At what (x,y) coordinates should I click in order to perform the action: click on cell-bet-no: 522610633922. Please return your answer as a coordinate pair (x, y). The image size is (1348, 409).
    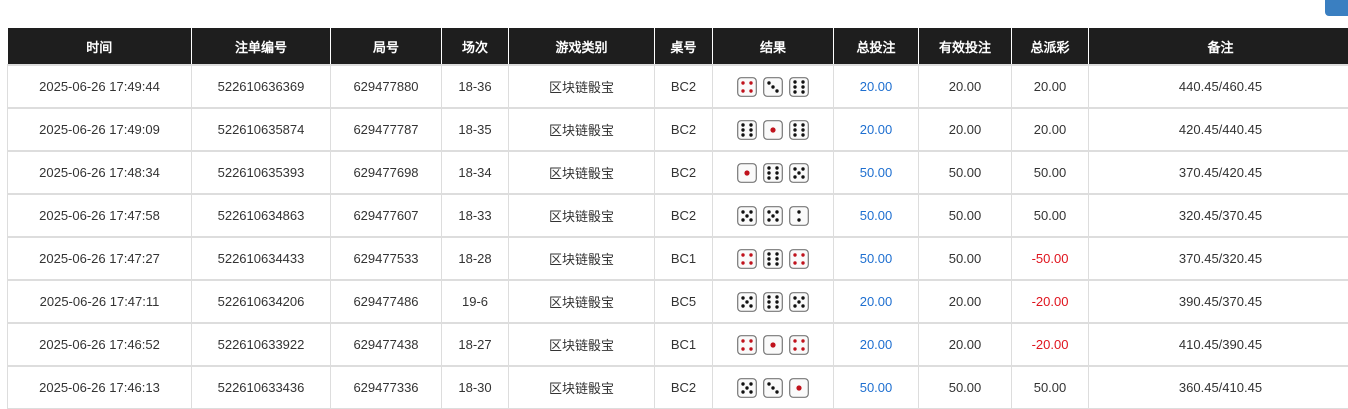
    Looking at the image, I should click on (261, 344).